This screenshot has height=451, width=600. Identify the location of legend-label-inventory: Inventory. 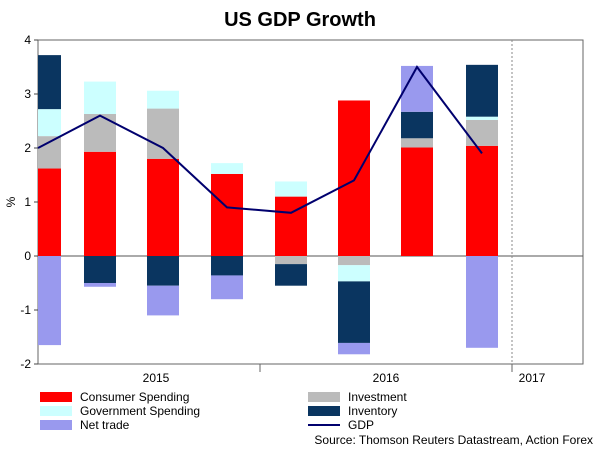
(372, 411).